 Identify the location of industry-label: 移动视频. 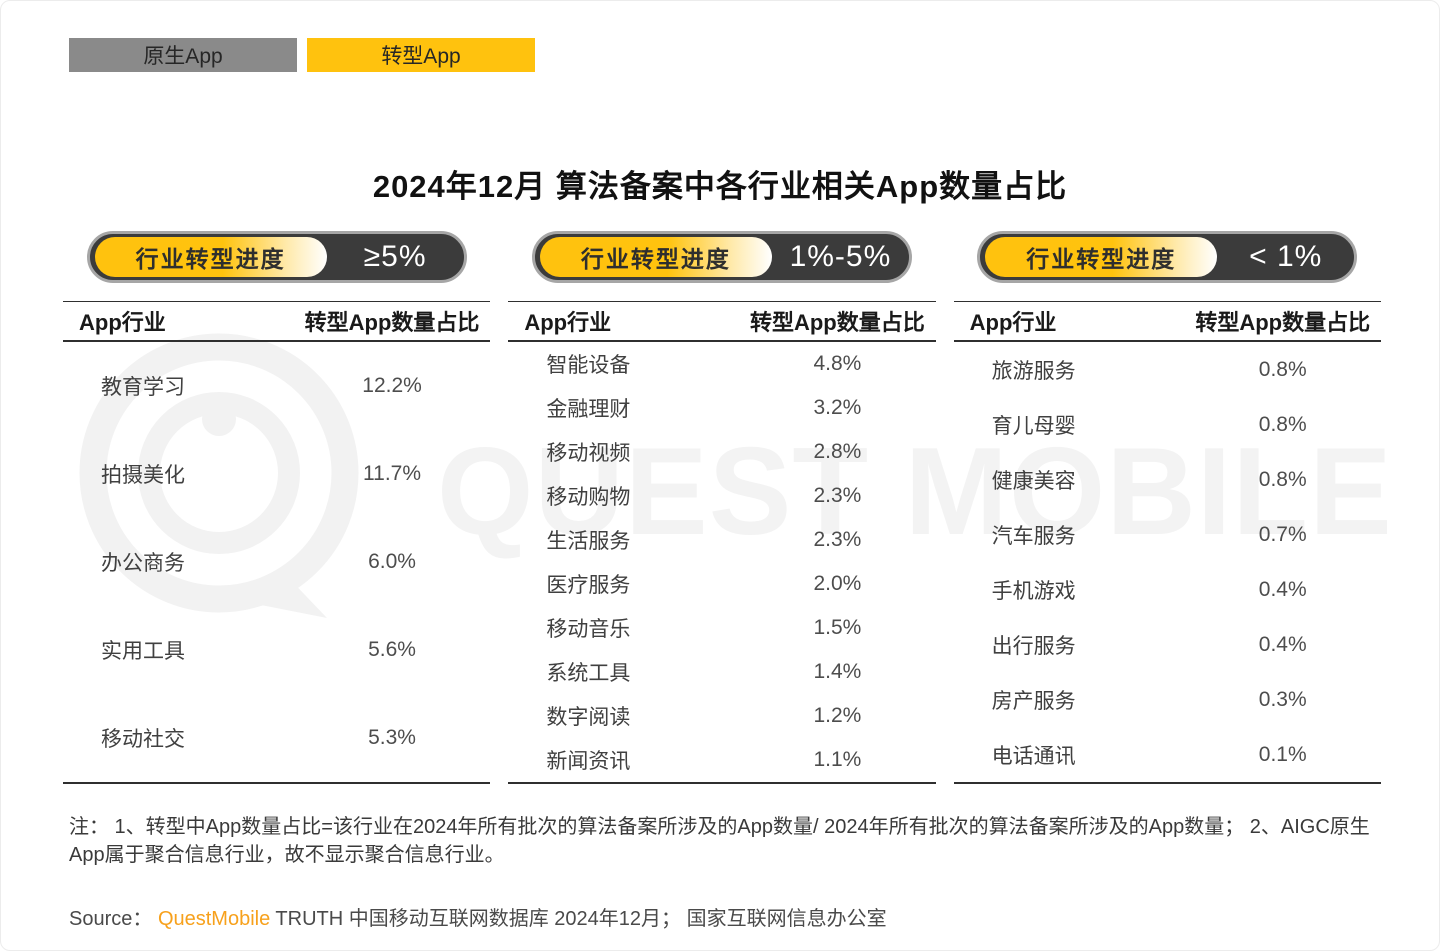
(588, 453).